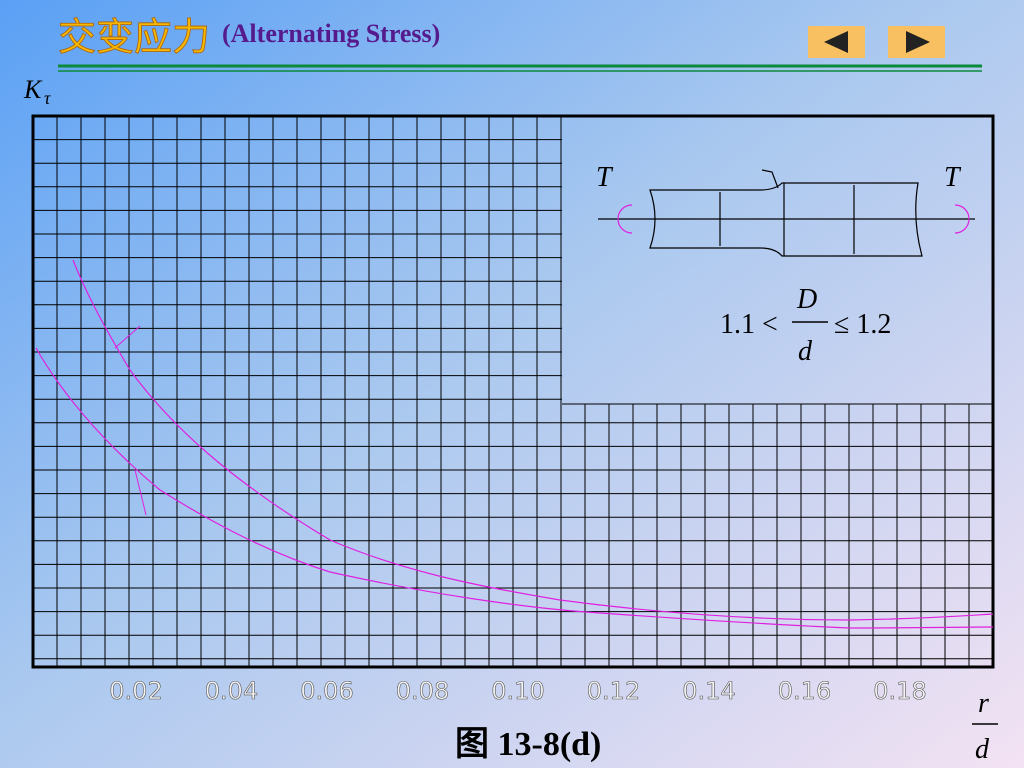  Describe the element at coordinates (422, 691) in the screenshot. I see `x-tick-label: 0.08` at that location.